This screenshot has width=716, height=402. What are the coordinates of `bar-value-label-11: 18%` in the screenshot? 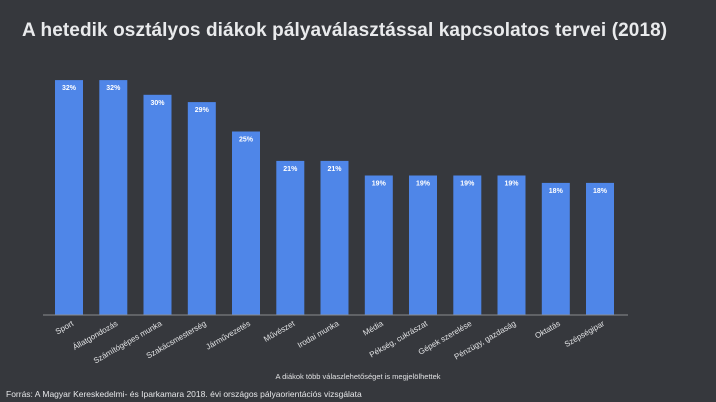 It's located at (556, 191).